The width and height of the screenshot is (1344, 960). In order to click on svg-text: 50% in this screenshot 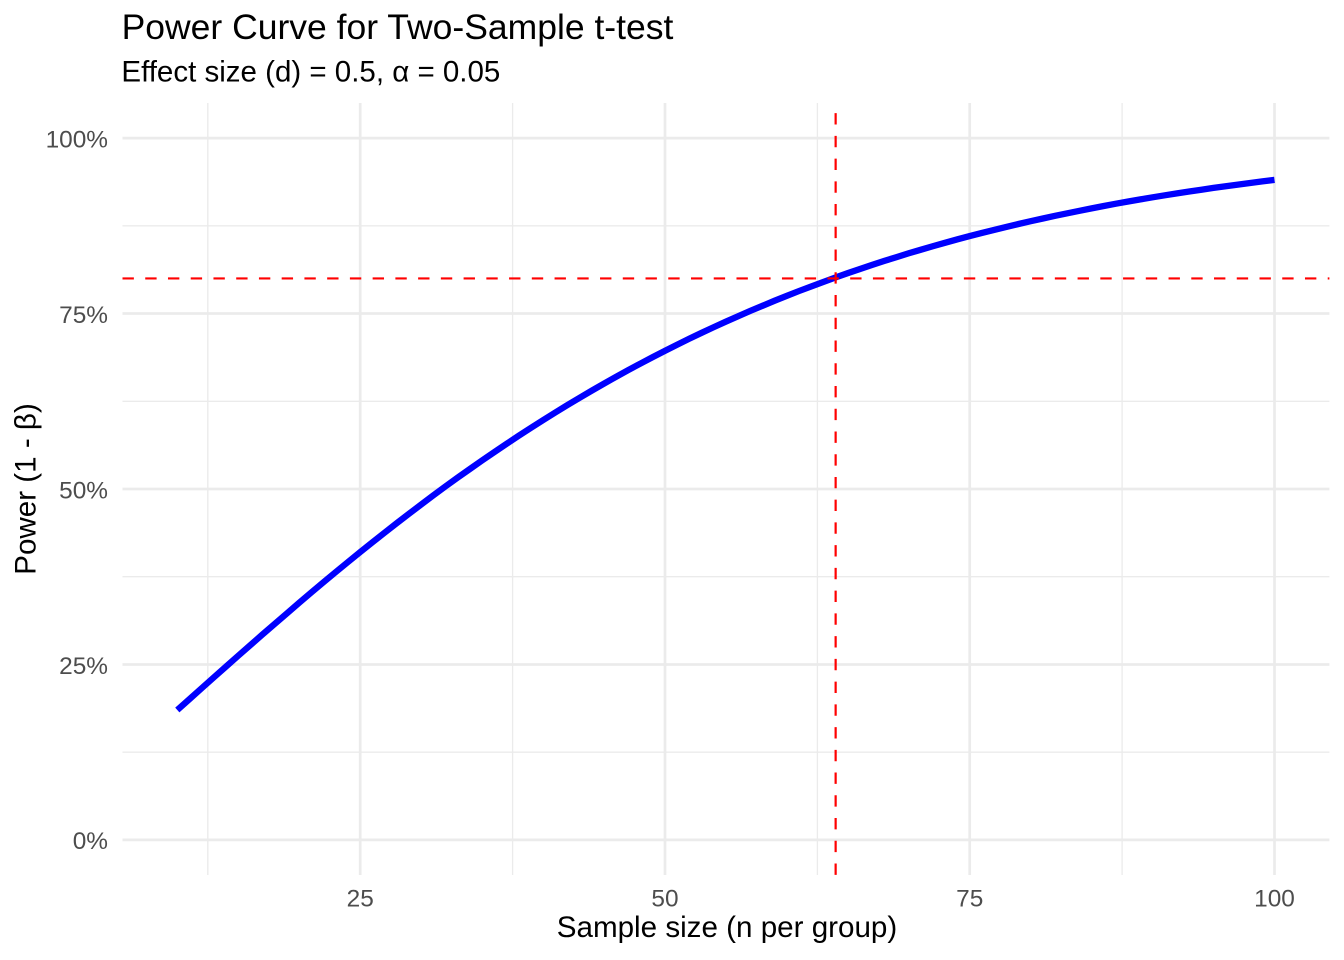, I will do `click(83, 490)`.